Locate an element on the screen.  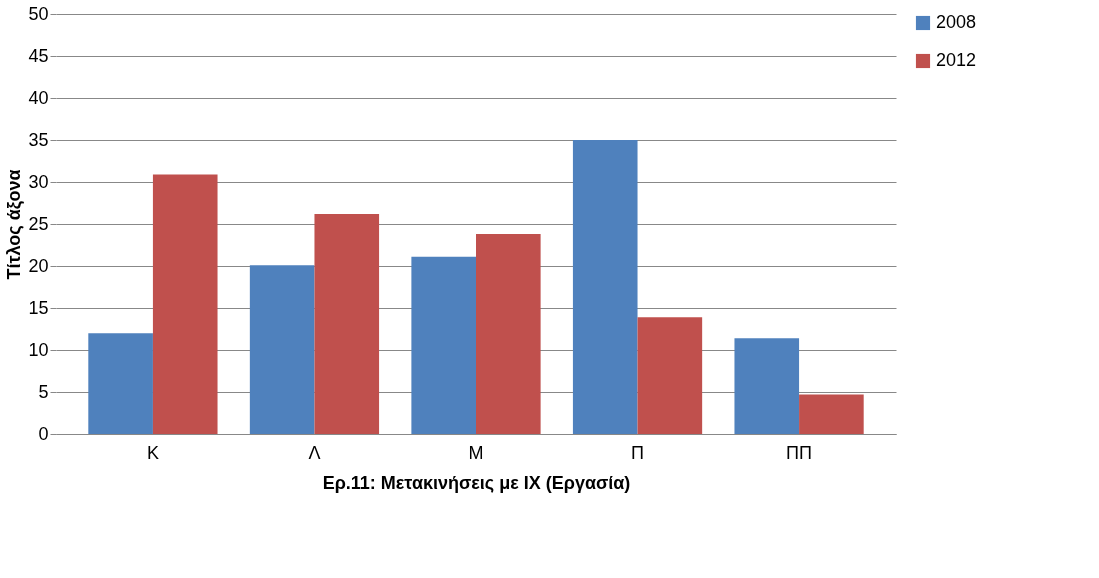
x-tick-label: Λ is located at coordinates (314, 452).